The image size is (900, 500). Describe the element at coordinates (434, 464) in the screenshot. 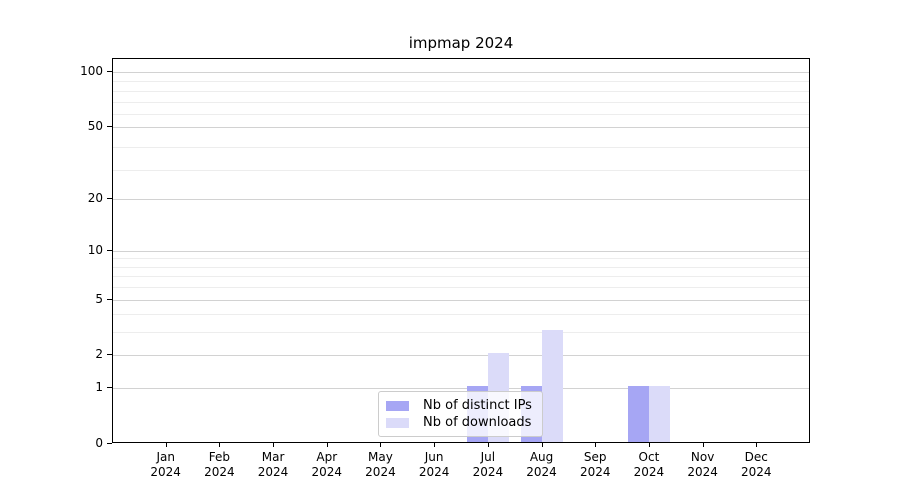

I see `x-axis-tick-label: Jun 2024` at that location.